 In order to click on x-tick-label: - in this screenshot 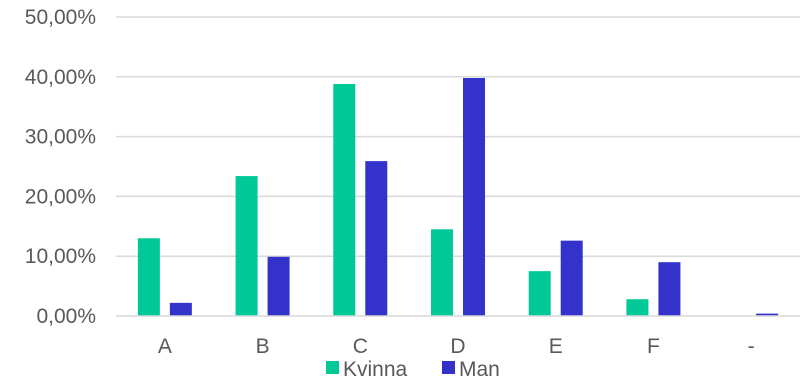, I will do `click(751, 346)`.